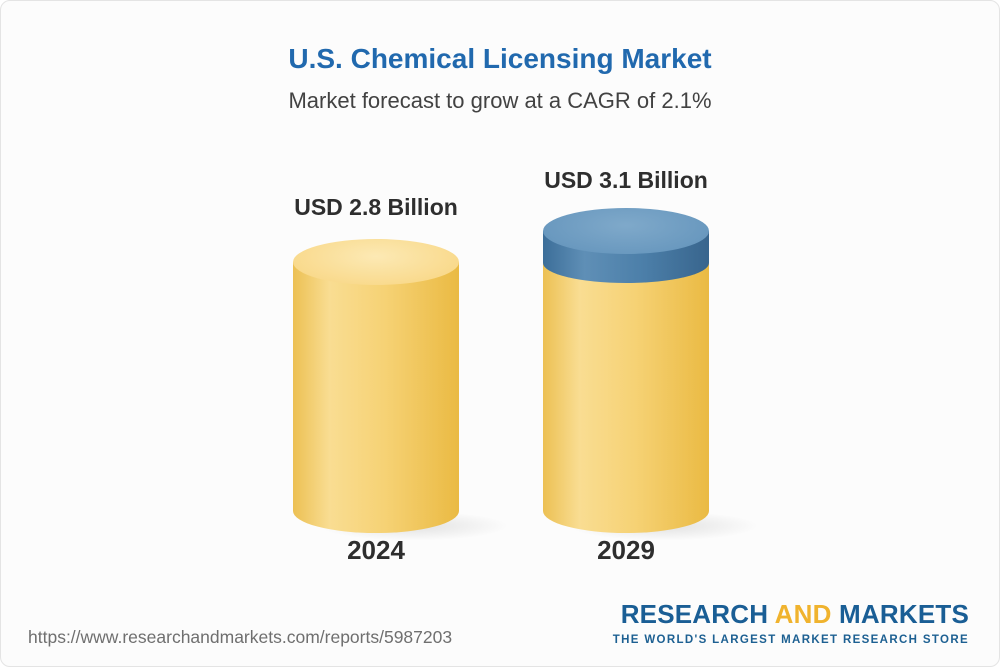 Image resolution: width=1000 pixels, height=667 pixels. What do you see at coordinates (904, 614) in the screenshot?
I see `logo-word-markets: MARKETS` at bounding box center [904, 614].